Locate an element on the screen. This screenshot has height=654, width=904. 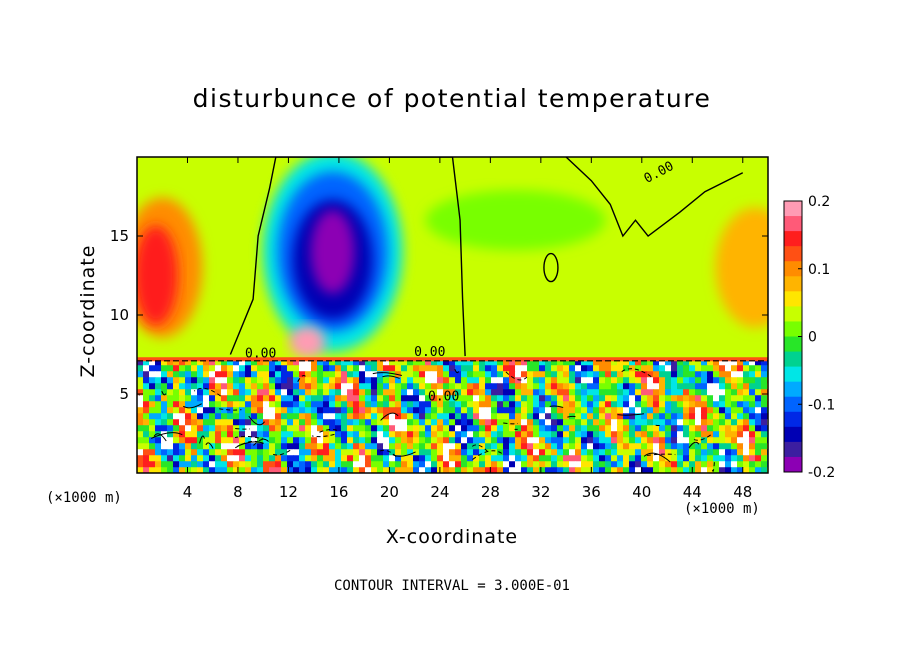
z-axis-label: Z-coordinate is located at coordinates (88, 311).